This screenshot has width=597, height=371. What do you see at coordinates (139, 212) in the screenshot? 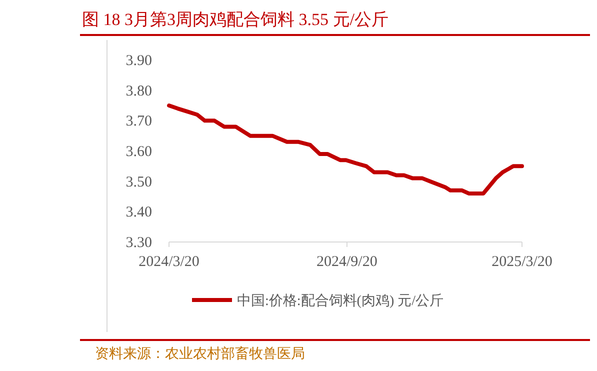
I see `y-tick-label: 3.40` at bounding box center [139, 212].